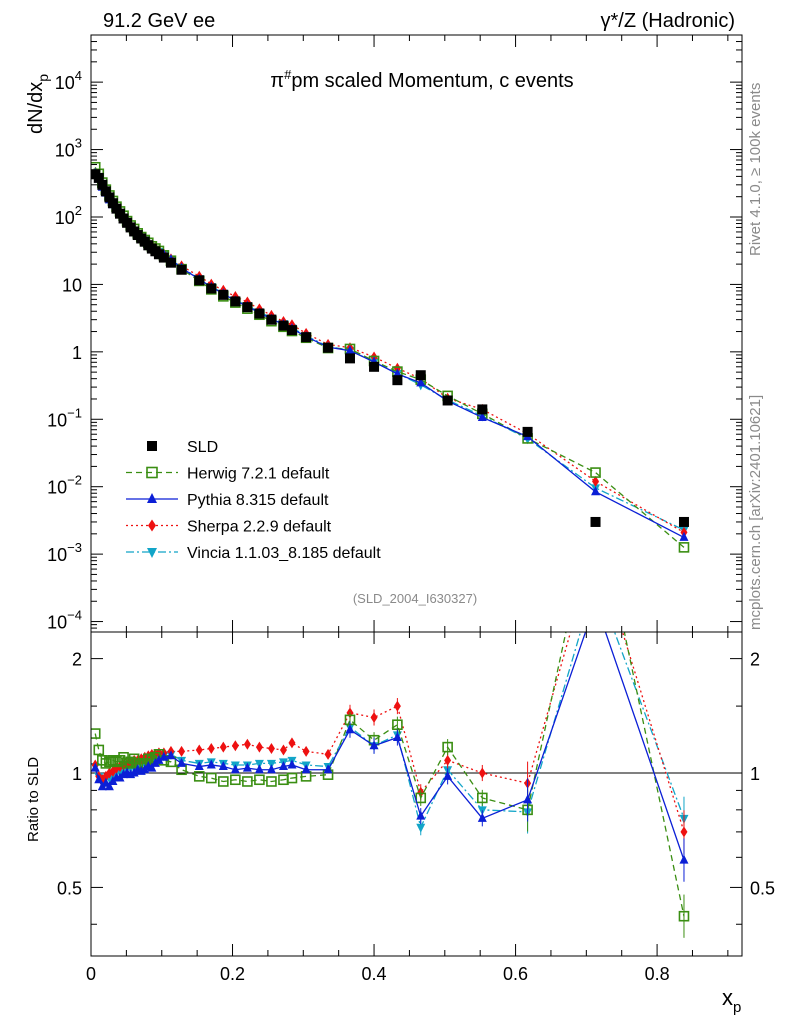  Describe the element at coordinates (727, 997) in the screenshot. I see `x-axis-label-base: x` at that location.